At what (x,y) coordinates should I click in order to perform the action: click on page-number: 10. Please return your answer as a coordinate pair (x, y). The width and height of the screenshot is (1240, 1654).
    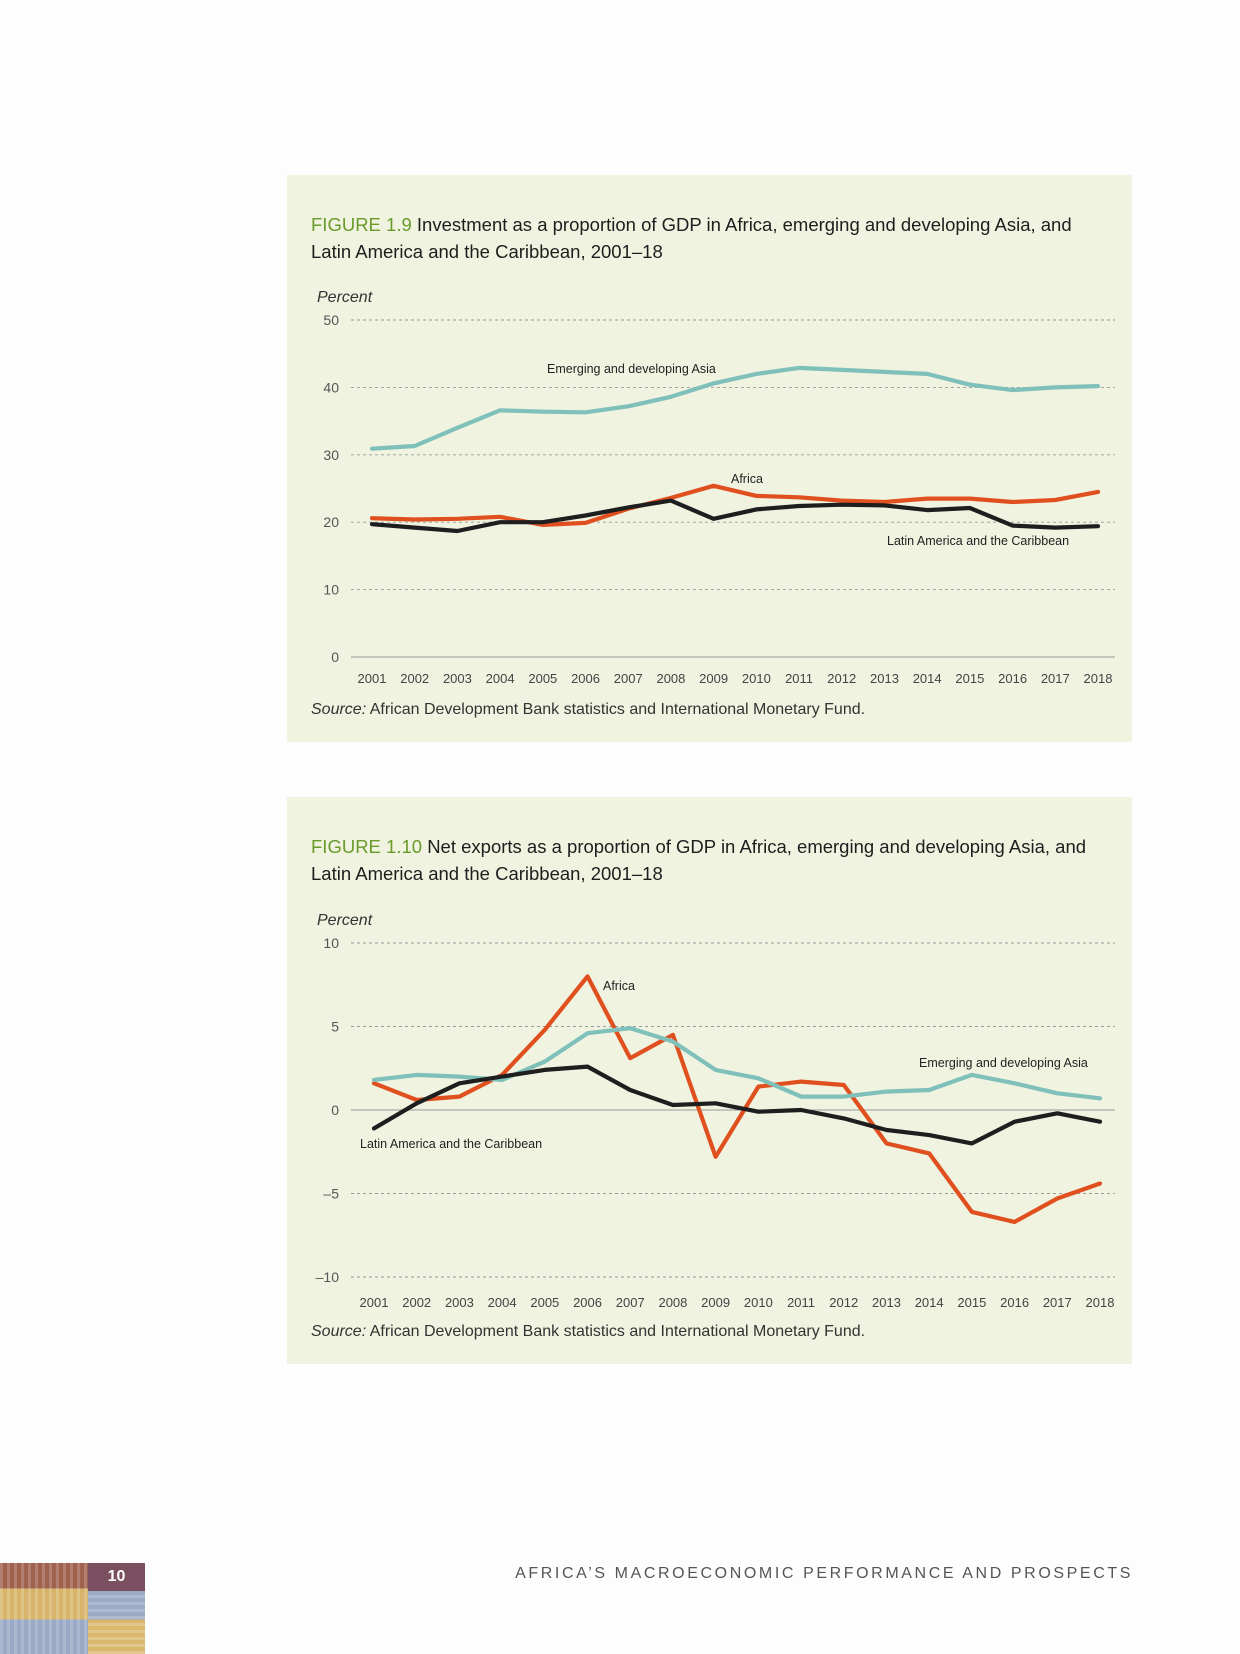
    Looking at the image, I should click on (116, 1577).